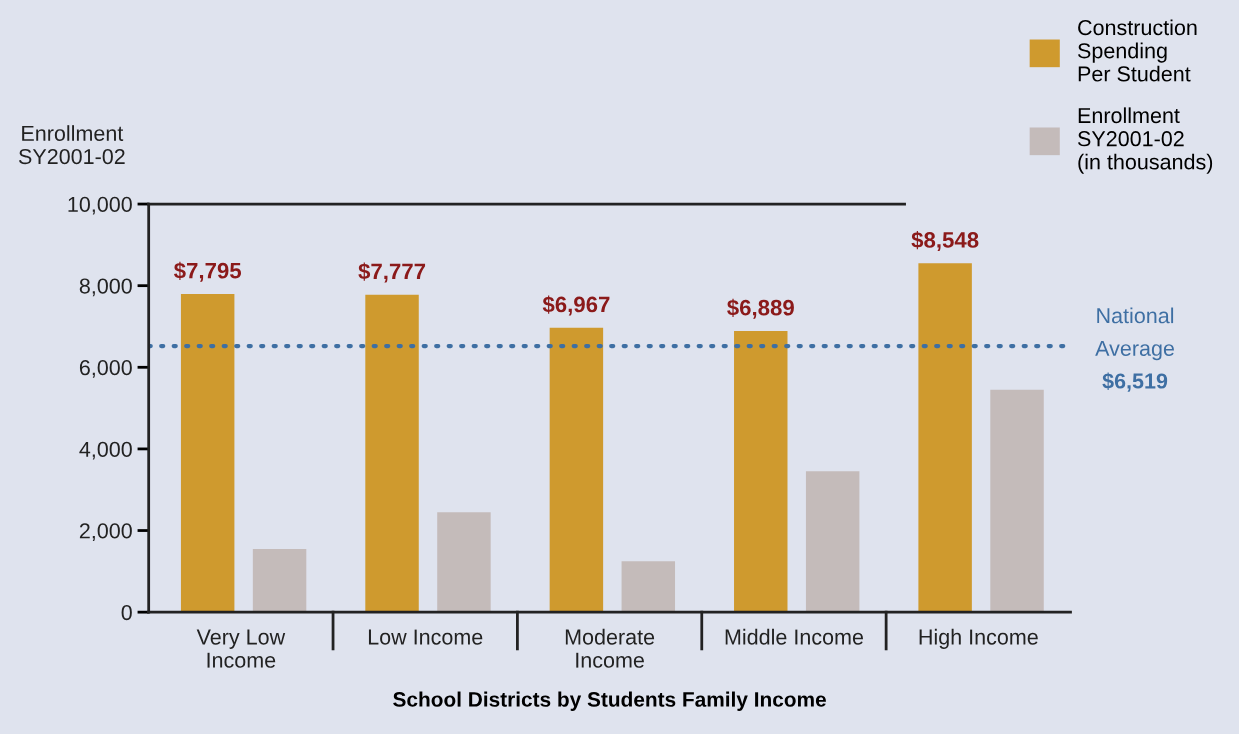 This screenshot has width=1239, height=734. I want to click on y-tick-label: 4,000, so click(105, 450).